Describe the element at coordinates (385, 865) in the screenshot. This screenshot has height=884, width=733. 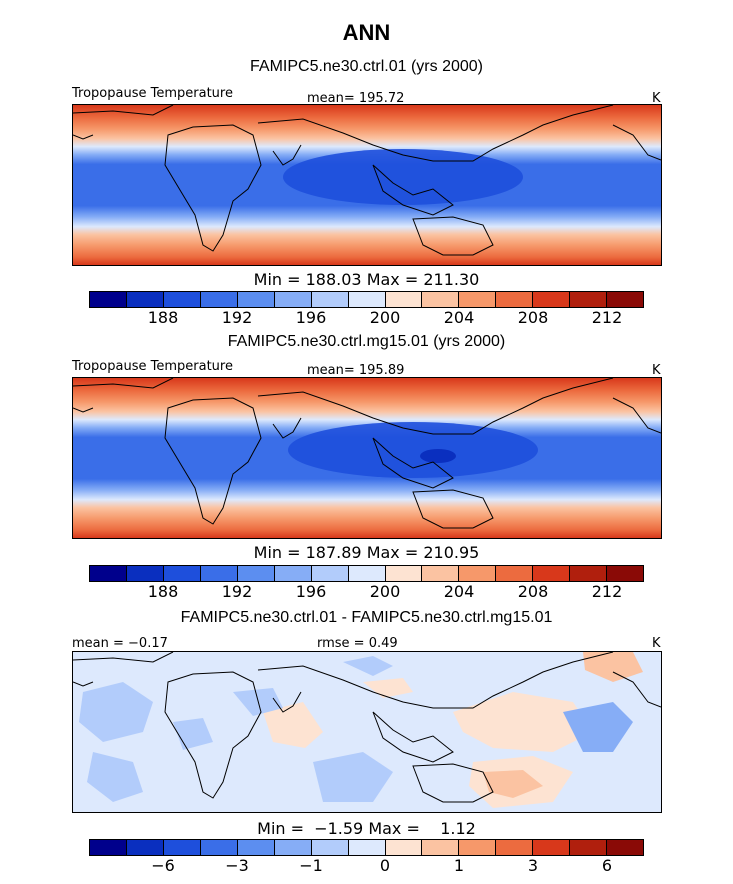
I see `panel3-tick: 0` at that location.